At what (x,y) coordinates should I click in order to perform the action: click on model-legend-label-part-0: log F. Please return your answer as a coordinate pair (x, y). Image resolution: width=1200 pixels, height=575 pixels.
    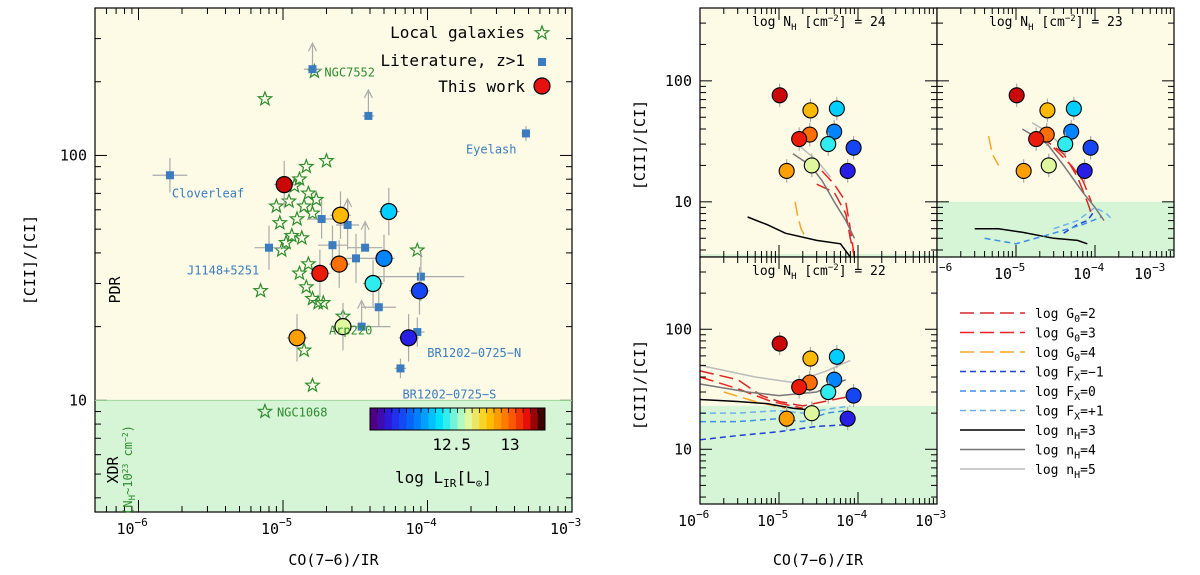
    Looking at the image, I should click on (1054, 392).